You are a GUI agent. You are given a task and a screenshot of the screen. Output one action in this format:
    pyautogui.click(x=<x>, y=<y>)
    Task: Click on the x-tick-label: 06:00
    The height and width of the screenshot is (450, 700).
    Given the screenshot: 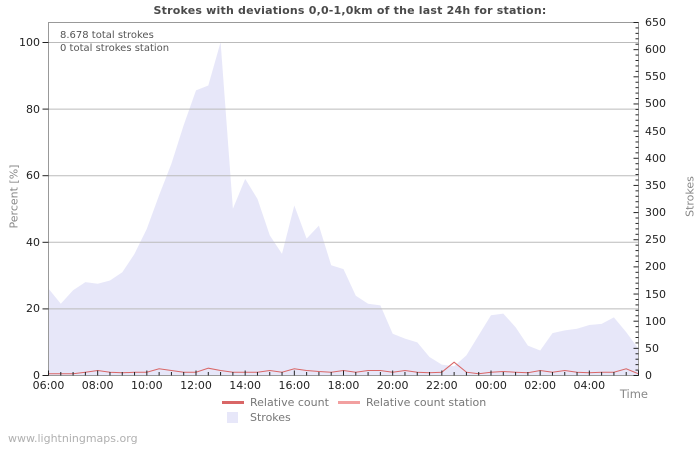 What is the action you would take?
    pyautogui.click(x=48, y=385)
    